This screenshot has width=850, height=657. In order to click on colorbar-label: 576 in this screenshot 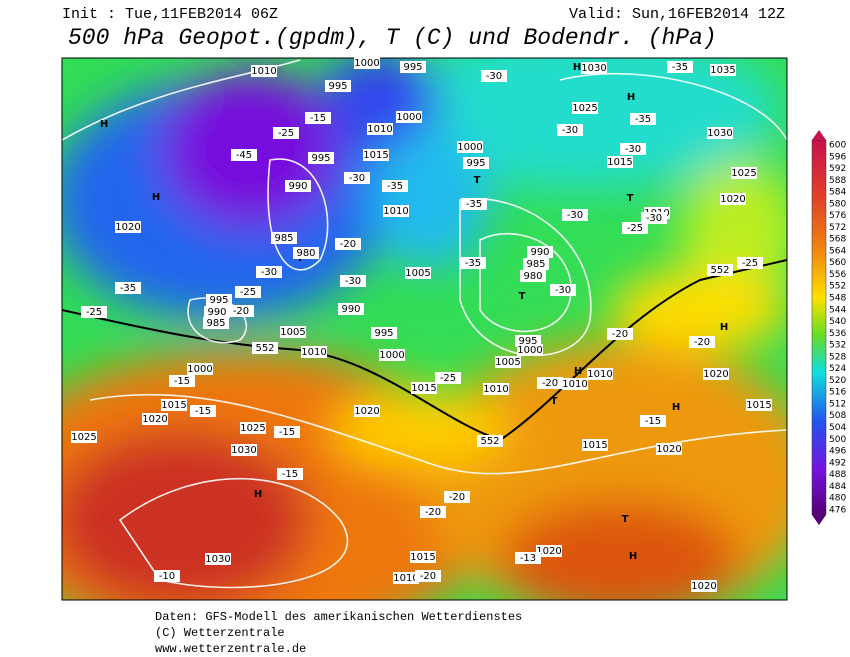, I will do `click(837, 216)`.